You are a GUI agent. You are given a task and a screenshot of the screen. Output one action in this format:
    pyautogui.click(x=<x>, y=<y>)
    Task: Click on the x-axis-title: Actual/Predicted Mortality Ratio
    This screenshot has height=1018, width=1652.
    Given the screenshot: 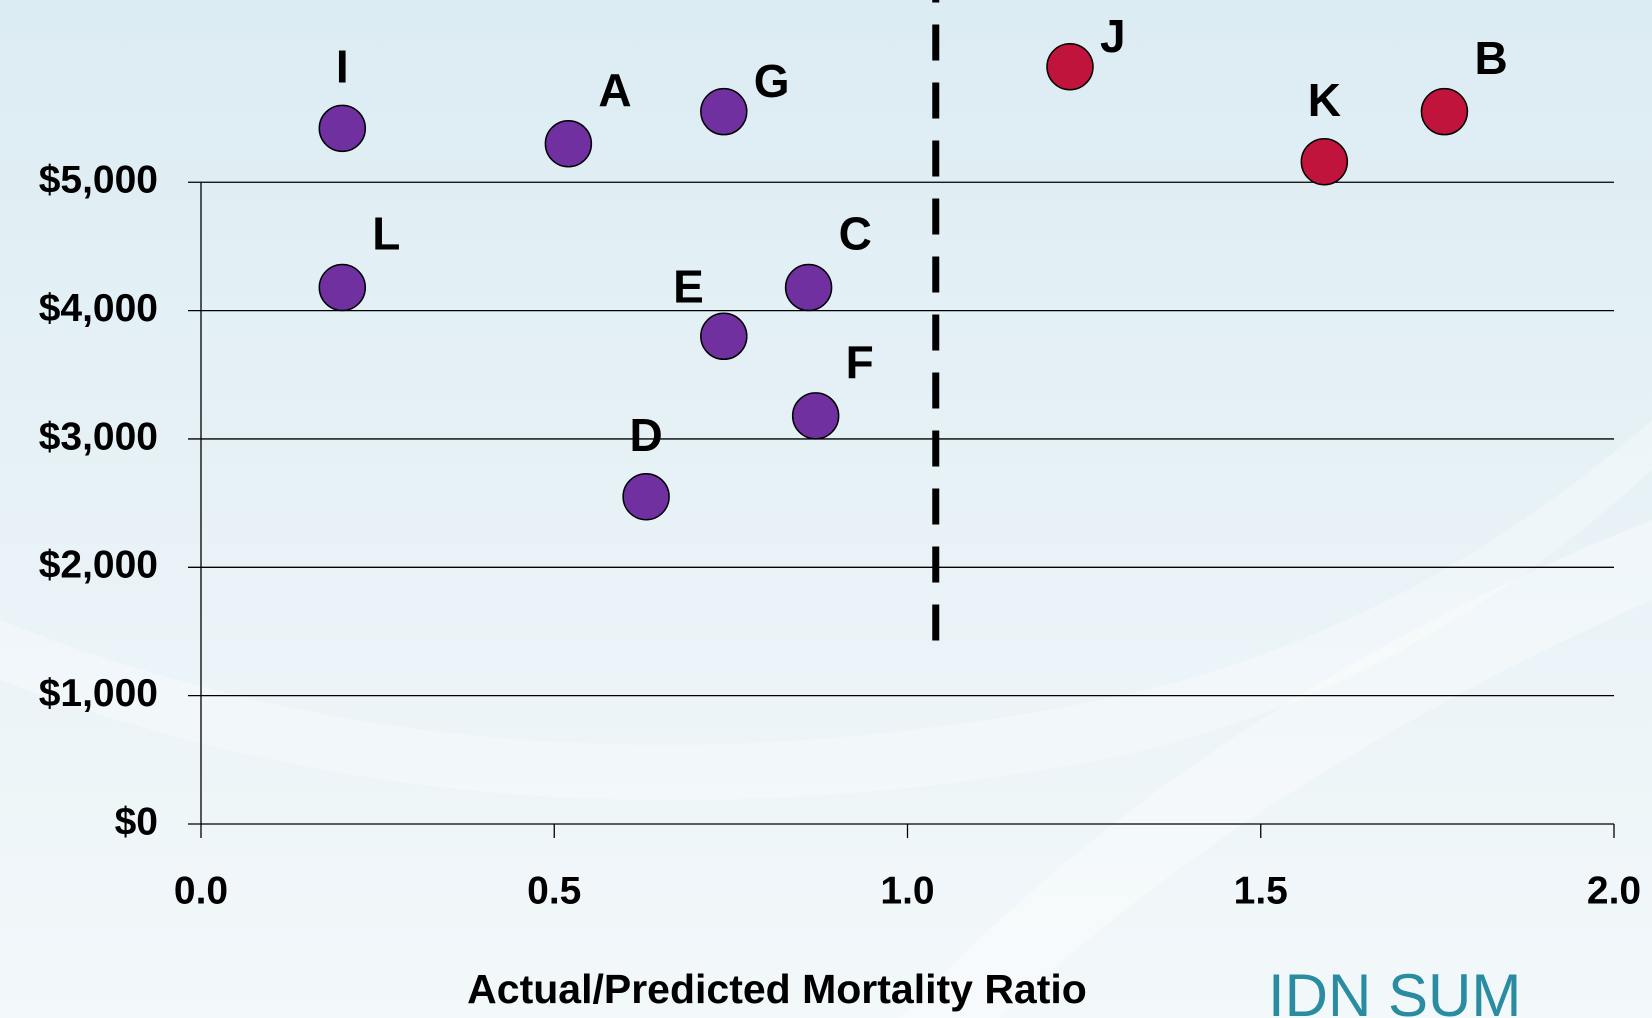 What is the action you would take?
    pyautogui.click(x=777, y=989)
    